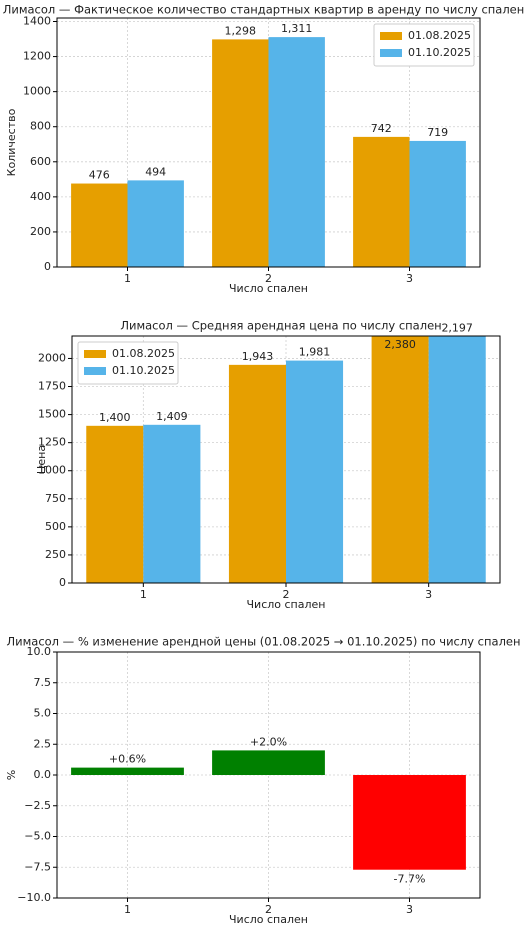 The height and width of the screenshot is (932, 524). Describe the element at coordinates (410, 879) in the screenshot. I see `value-label: -7.7%` at that location.